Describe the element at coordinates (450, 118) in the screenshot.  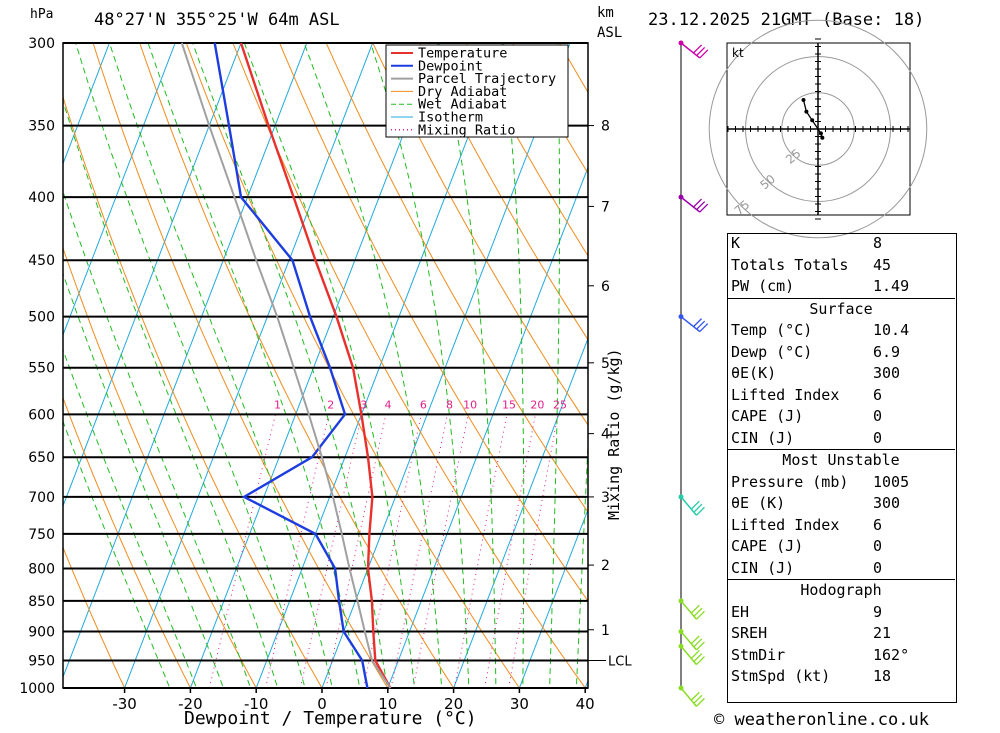
I see `legend-label: Isotherm` at that location.